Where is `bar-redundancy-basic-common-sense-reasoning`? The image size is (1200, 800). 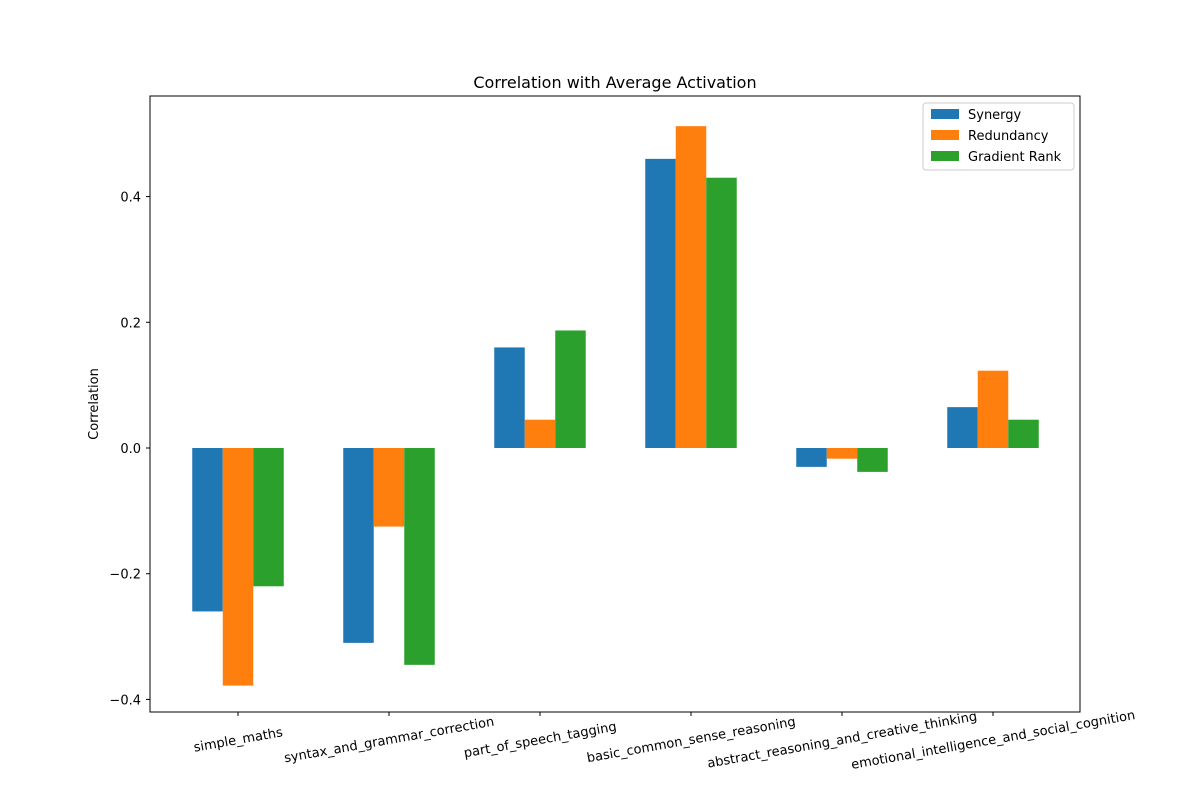
bar-redundancy-basic-common-sense-reasoning is located at coordinates (691, 287).